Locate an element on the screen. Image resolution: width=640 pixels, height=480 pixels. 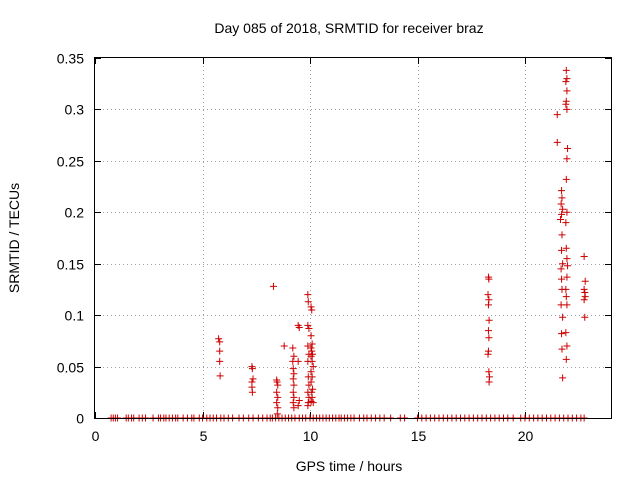
y-tick-label: 0 is located at coordinates (80, 419).